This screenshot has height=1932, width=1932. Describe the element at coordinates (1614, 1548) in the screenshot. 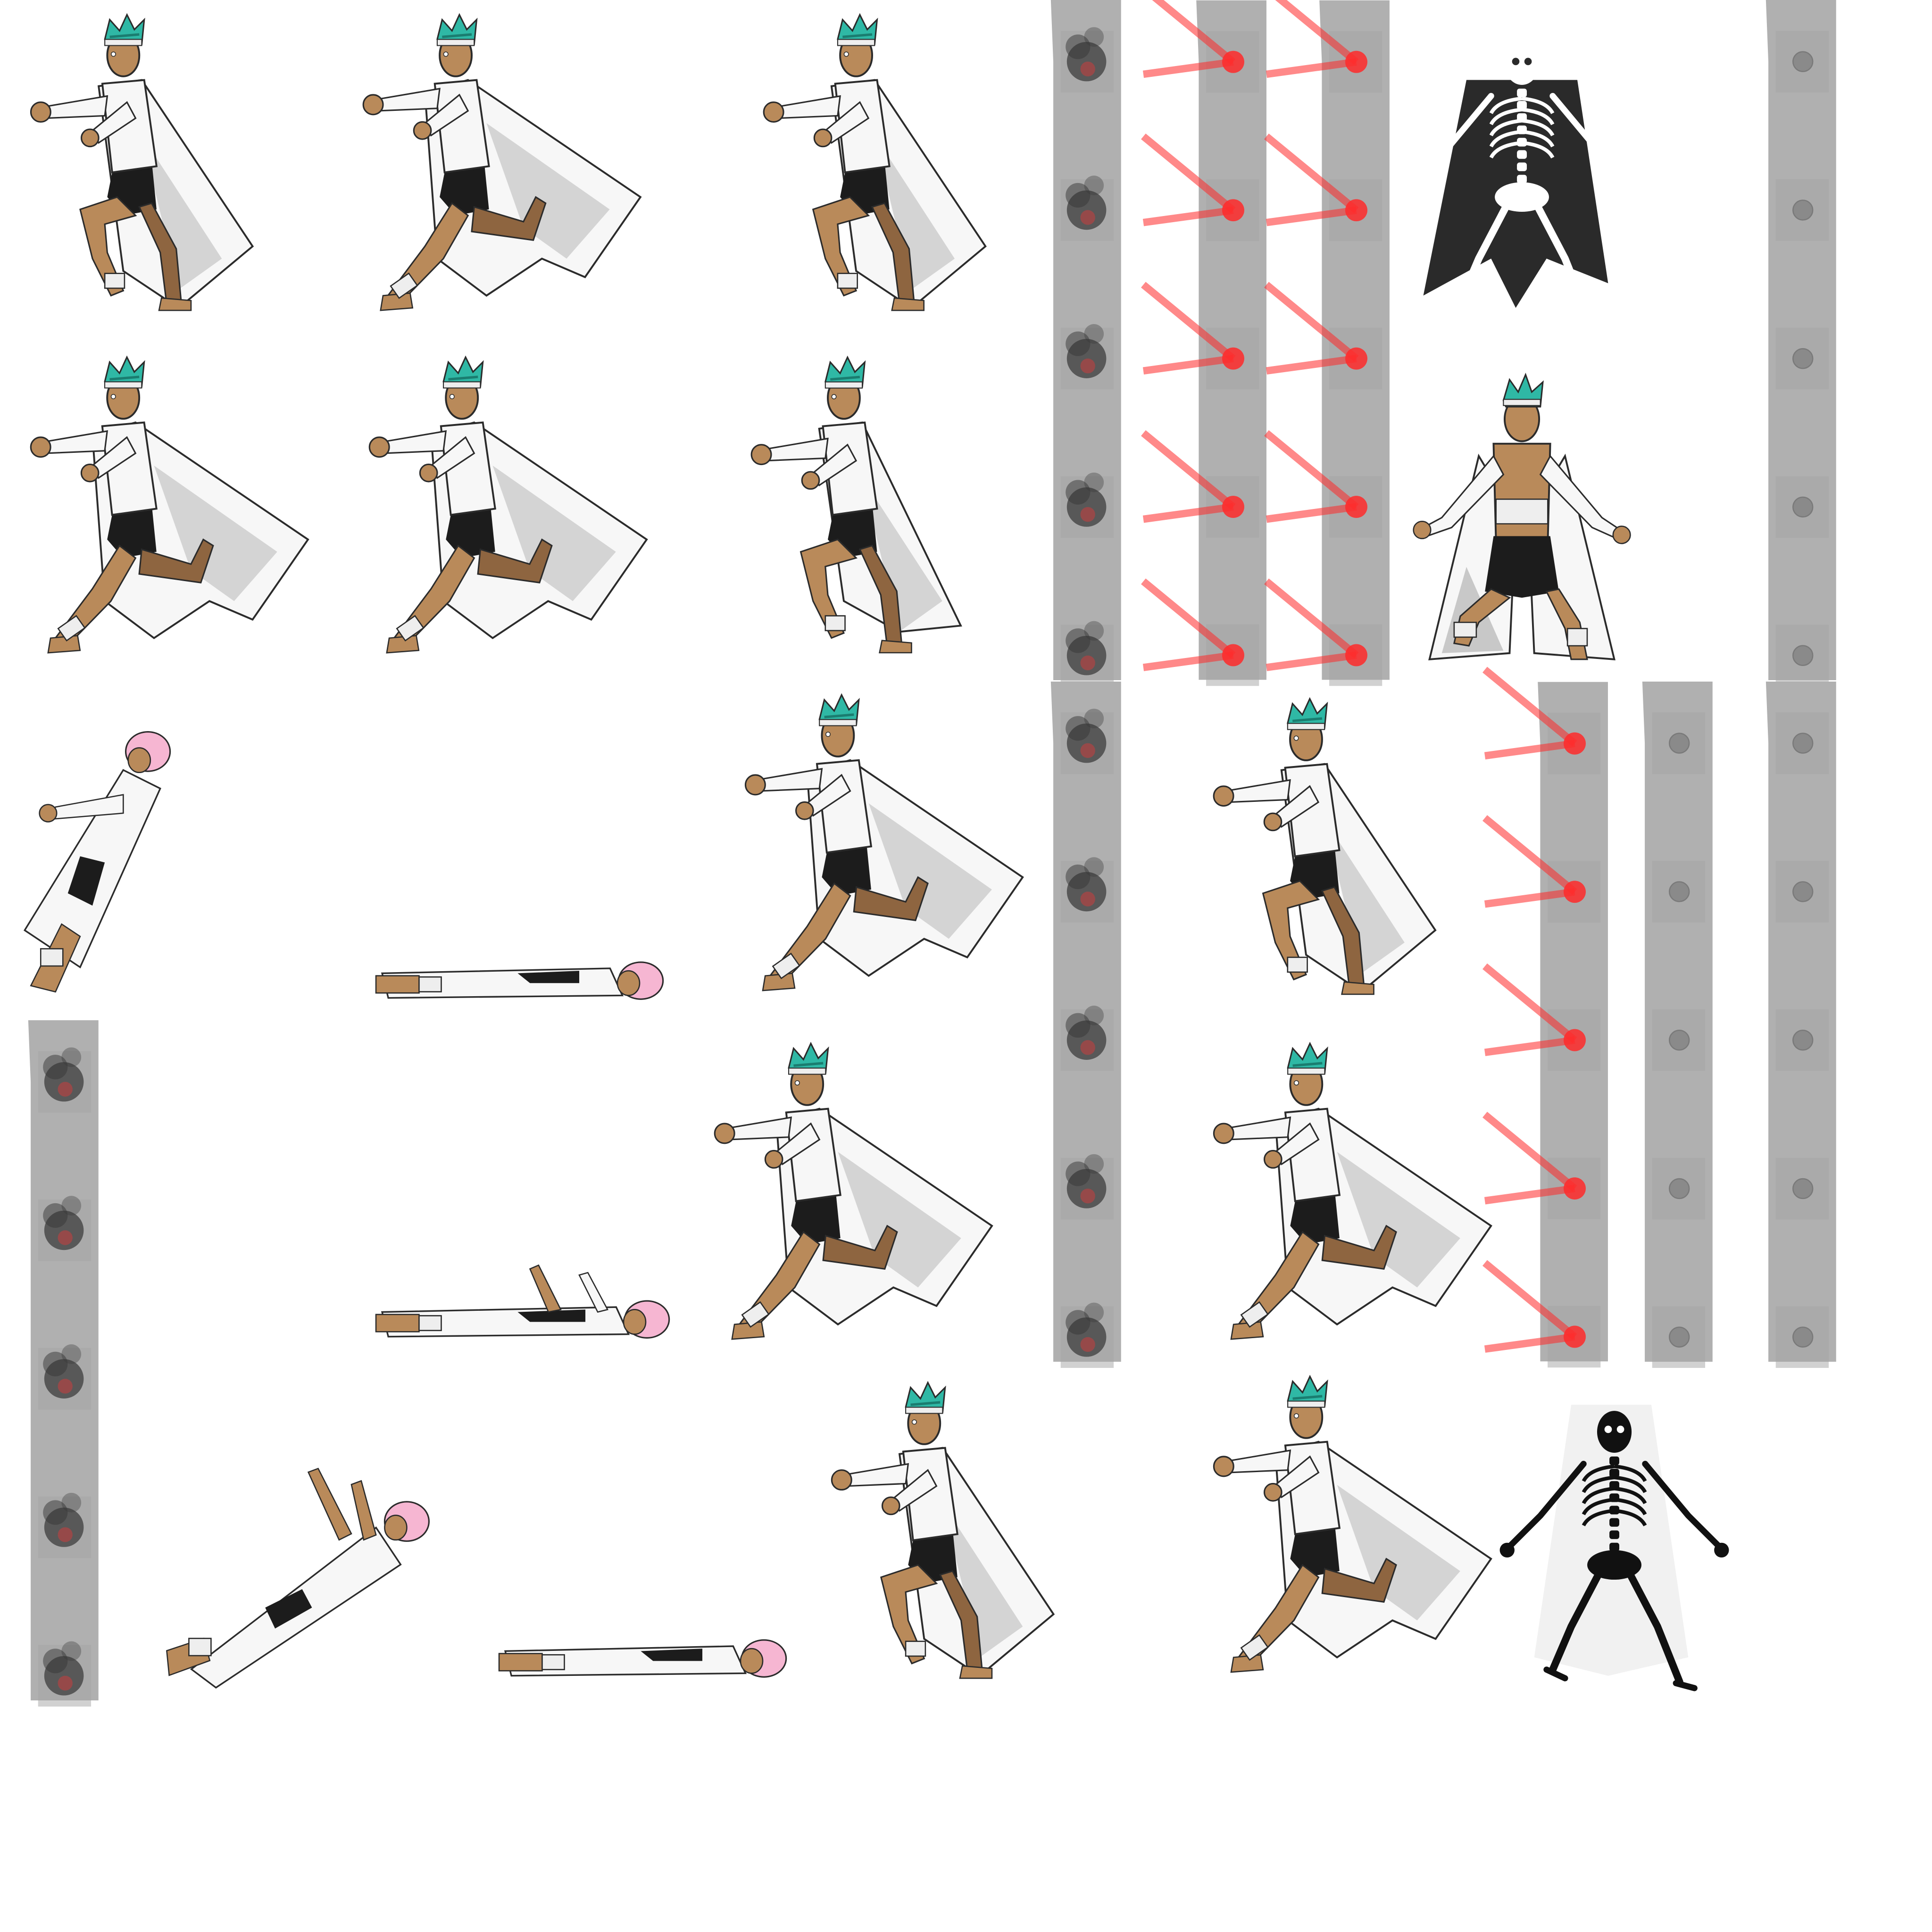

I see `xray-skeleton-light` at that location.